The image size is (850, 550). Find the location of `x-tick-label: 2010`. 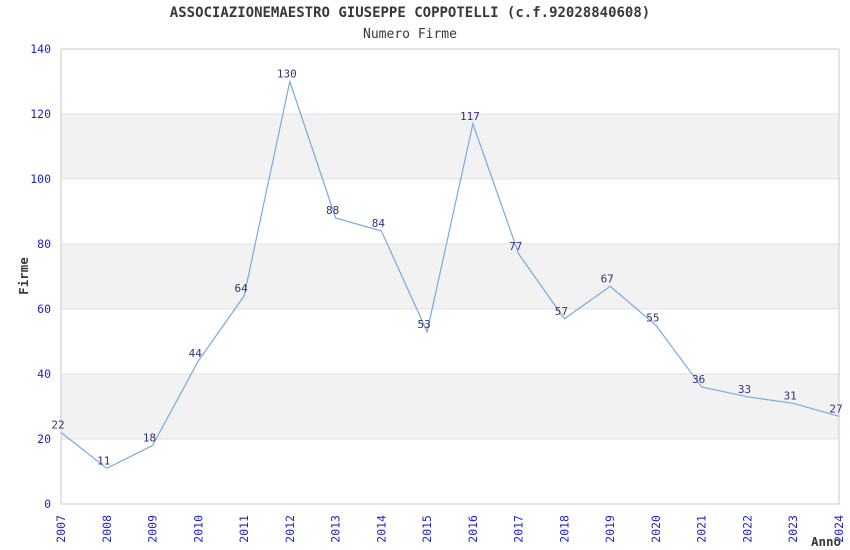

x-tick-label: 2010 is located at coordinates (198, 529).